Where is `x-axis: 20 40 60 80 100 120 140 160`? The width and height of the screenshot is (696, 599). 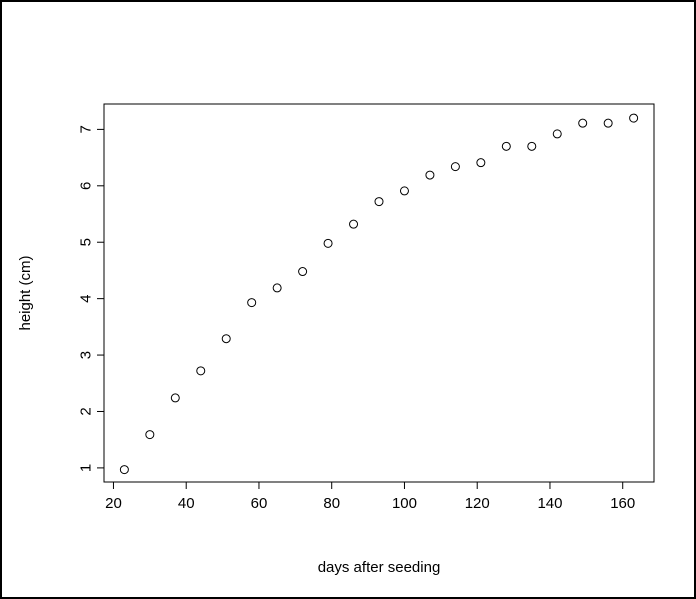 x-axis: 20 40 60 80 100 120 140 160 is located at coordinates (370, 496).